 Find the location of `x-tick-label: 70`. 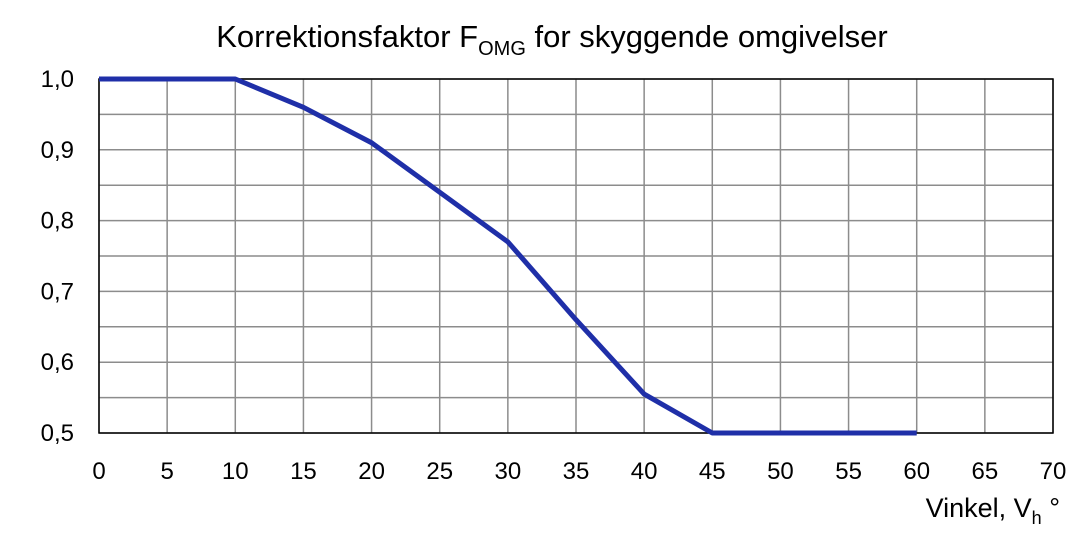

x-tick-label: 70 is located at coordinates (1053, 471).